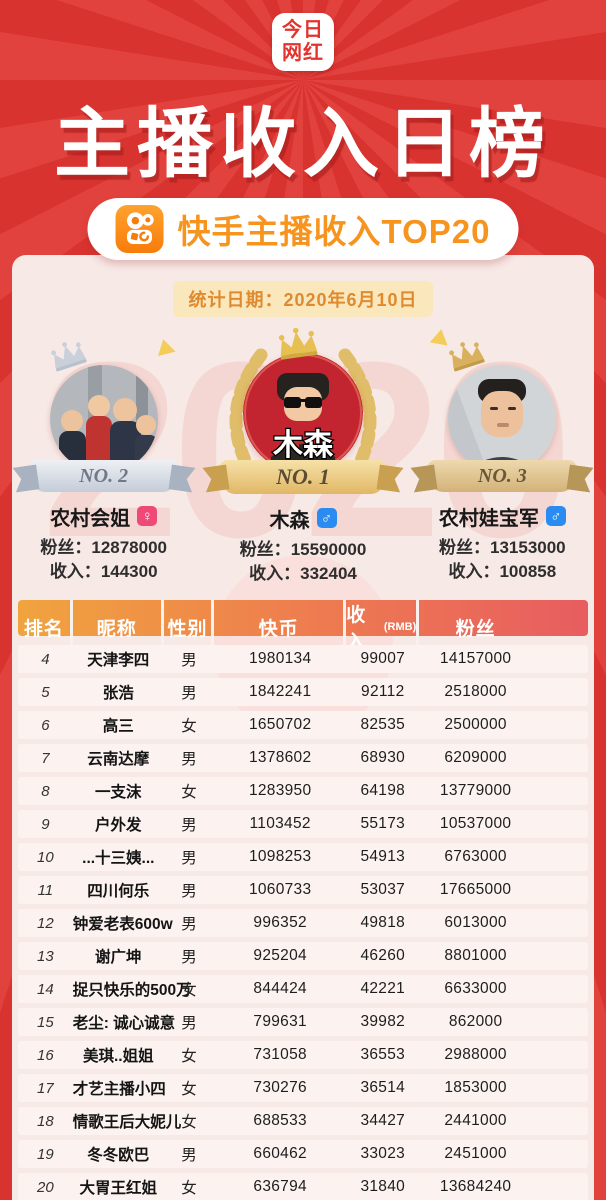  I want to click on income-value: 332404, so click(328, 573).